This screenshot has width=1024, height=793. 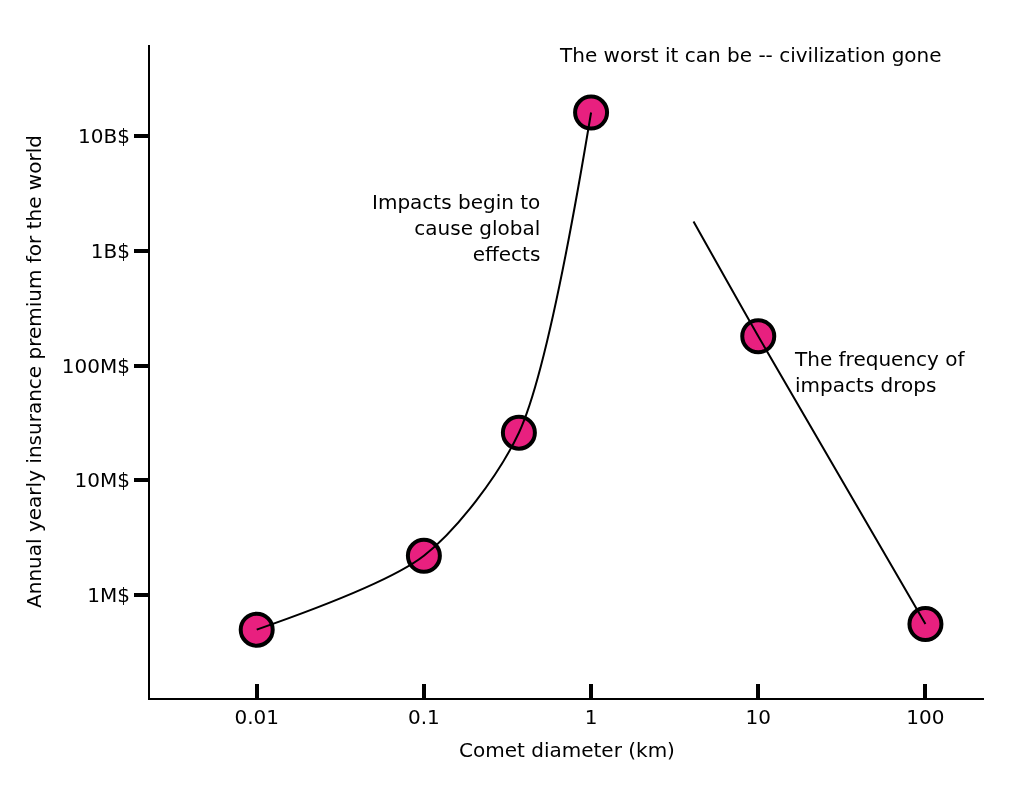 I want to click on x-tick-label: 10, so click(x=758, y=717).